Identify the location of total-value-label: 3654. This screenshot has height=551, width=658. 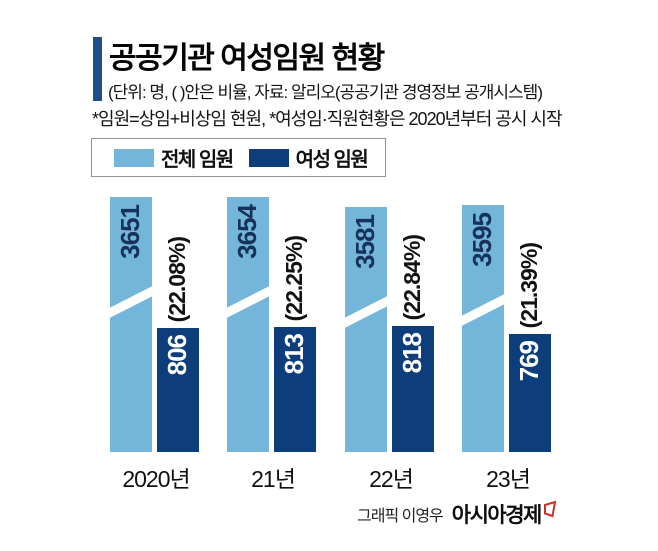
(247, 232).